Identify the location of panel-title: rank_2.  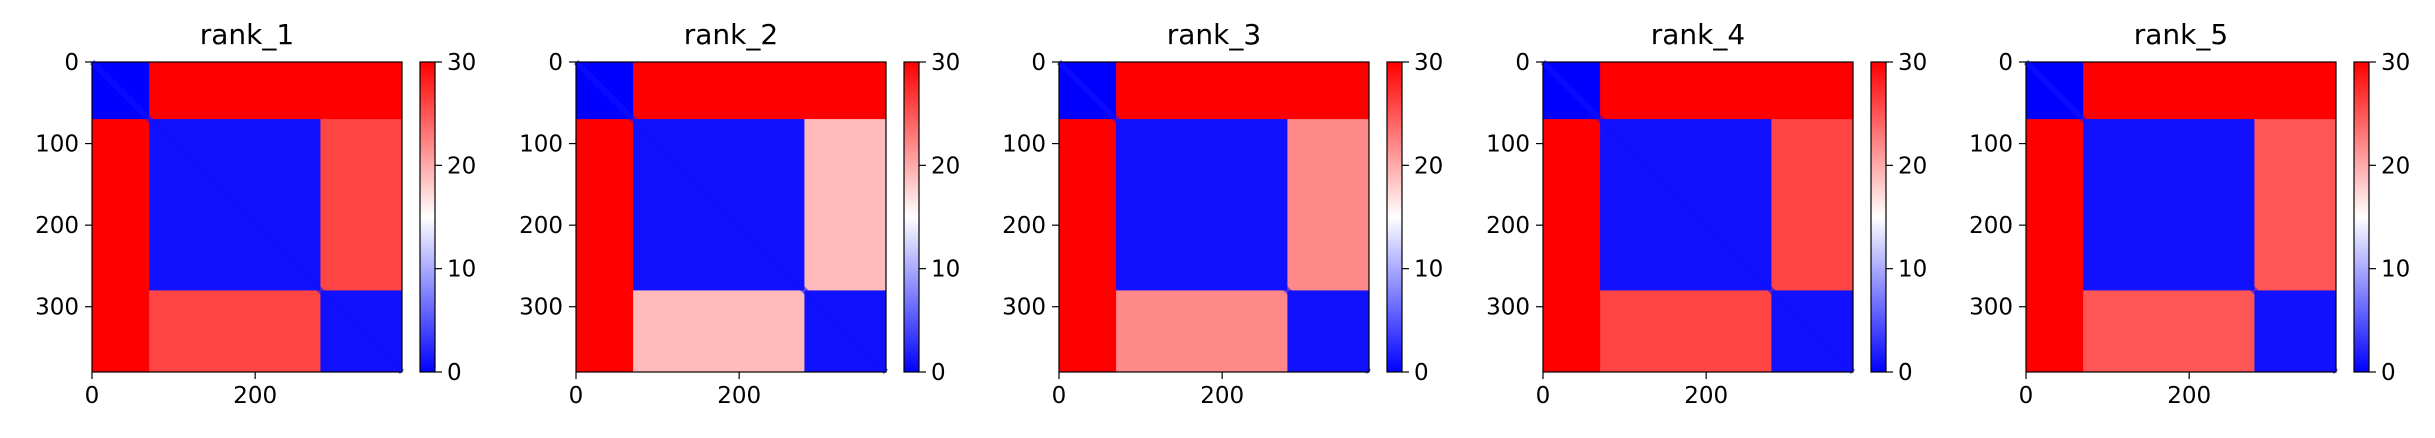
(731, 34).